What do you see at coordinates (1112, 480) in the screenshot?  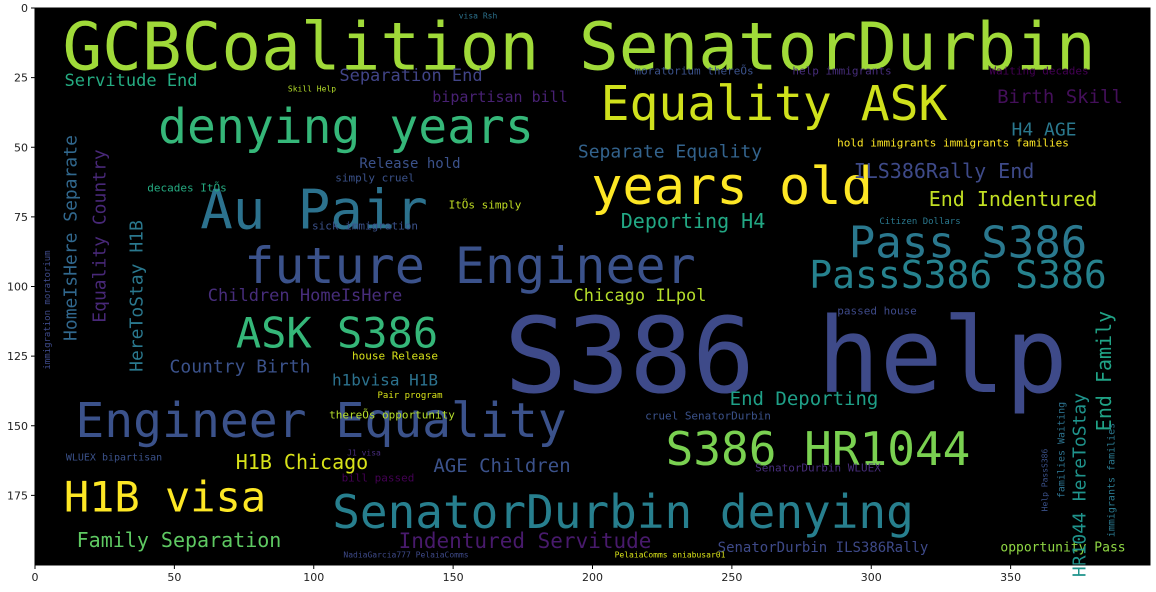 I see `cloud-word: immigrants families` at bounding box center [1112, 480].